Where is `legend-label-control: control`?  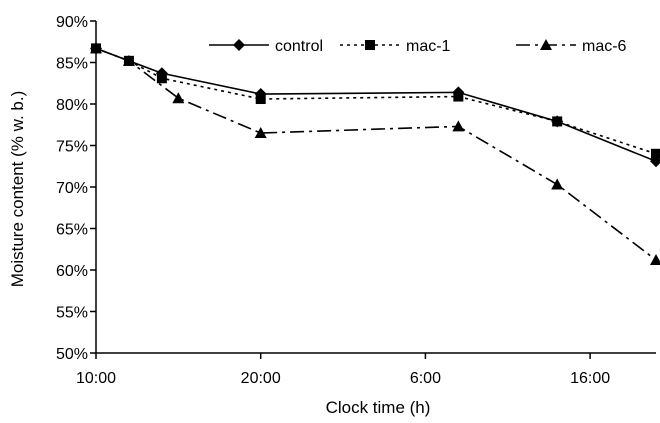
legend-label-control: control is located at coordinates (299, 46).